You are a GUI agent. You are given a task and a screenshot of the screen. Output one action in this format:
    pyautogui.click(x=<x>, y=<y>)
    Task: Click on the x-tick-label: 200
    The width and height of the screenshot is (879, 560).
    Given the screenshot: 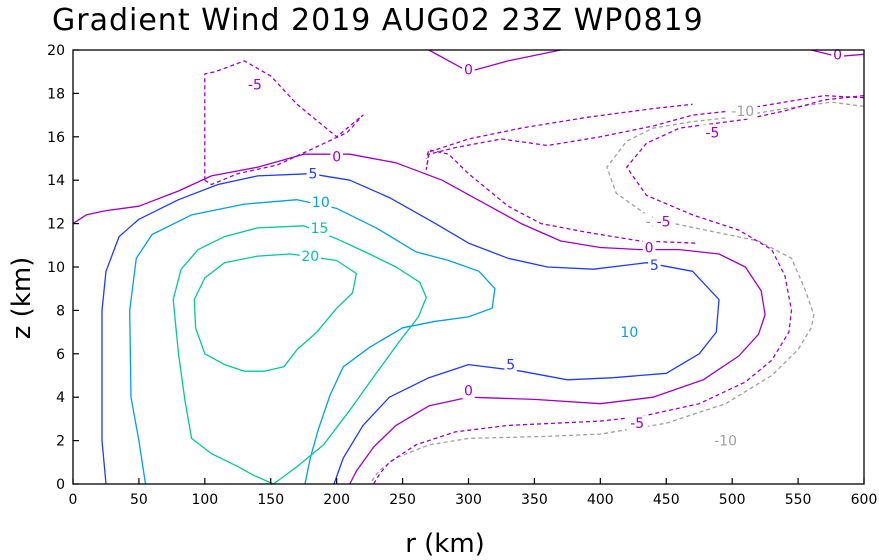 What is the action you would take?
    pyautogui.click(x=336, y=500)
    